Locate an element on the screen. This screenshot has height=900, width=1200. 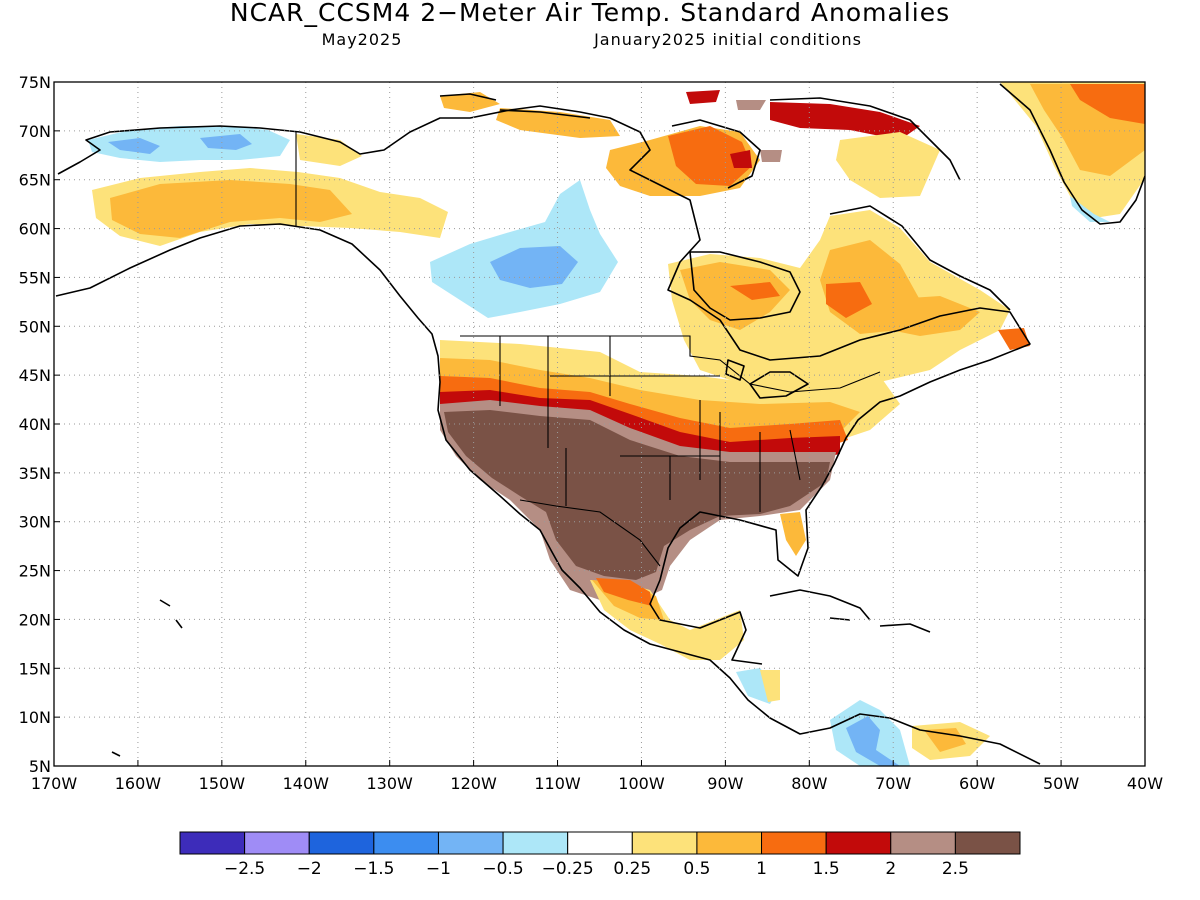
mexico-south-red is located at coordinates (624, 592).